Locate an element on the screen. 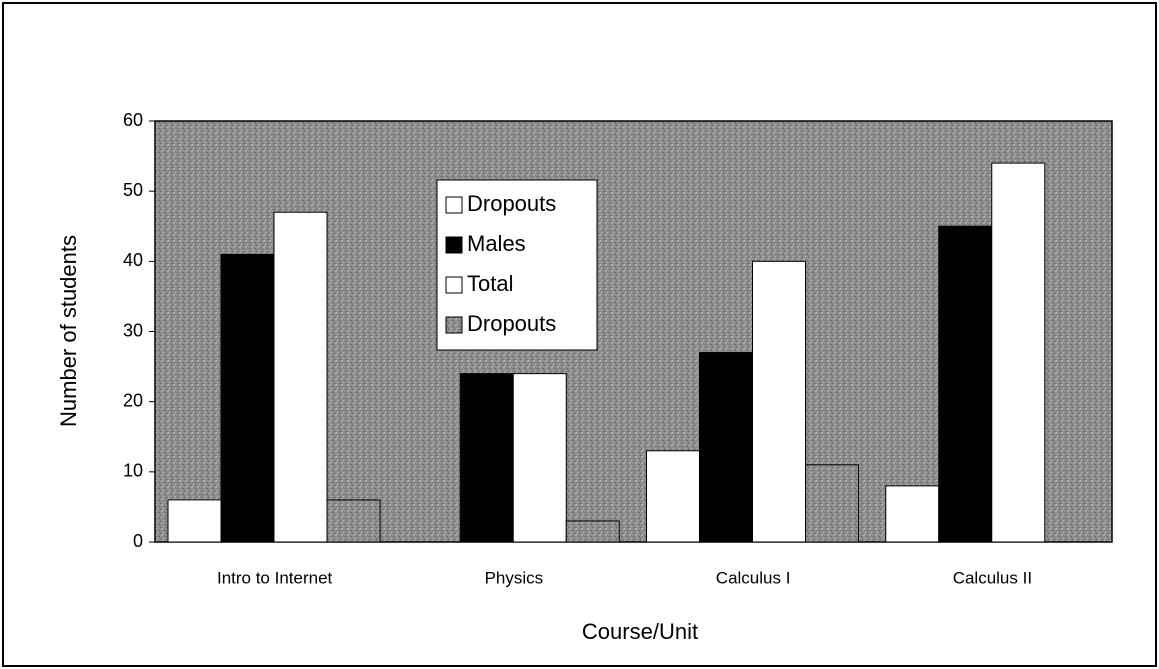 This screenshot has height=669, width=1159. legend-box is located at coordinates (517, 265).